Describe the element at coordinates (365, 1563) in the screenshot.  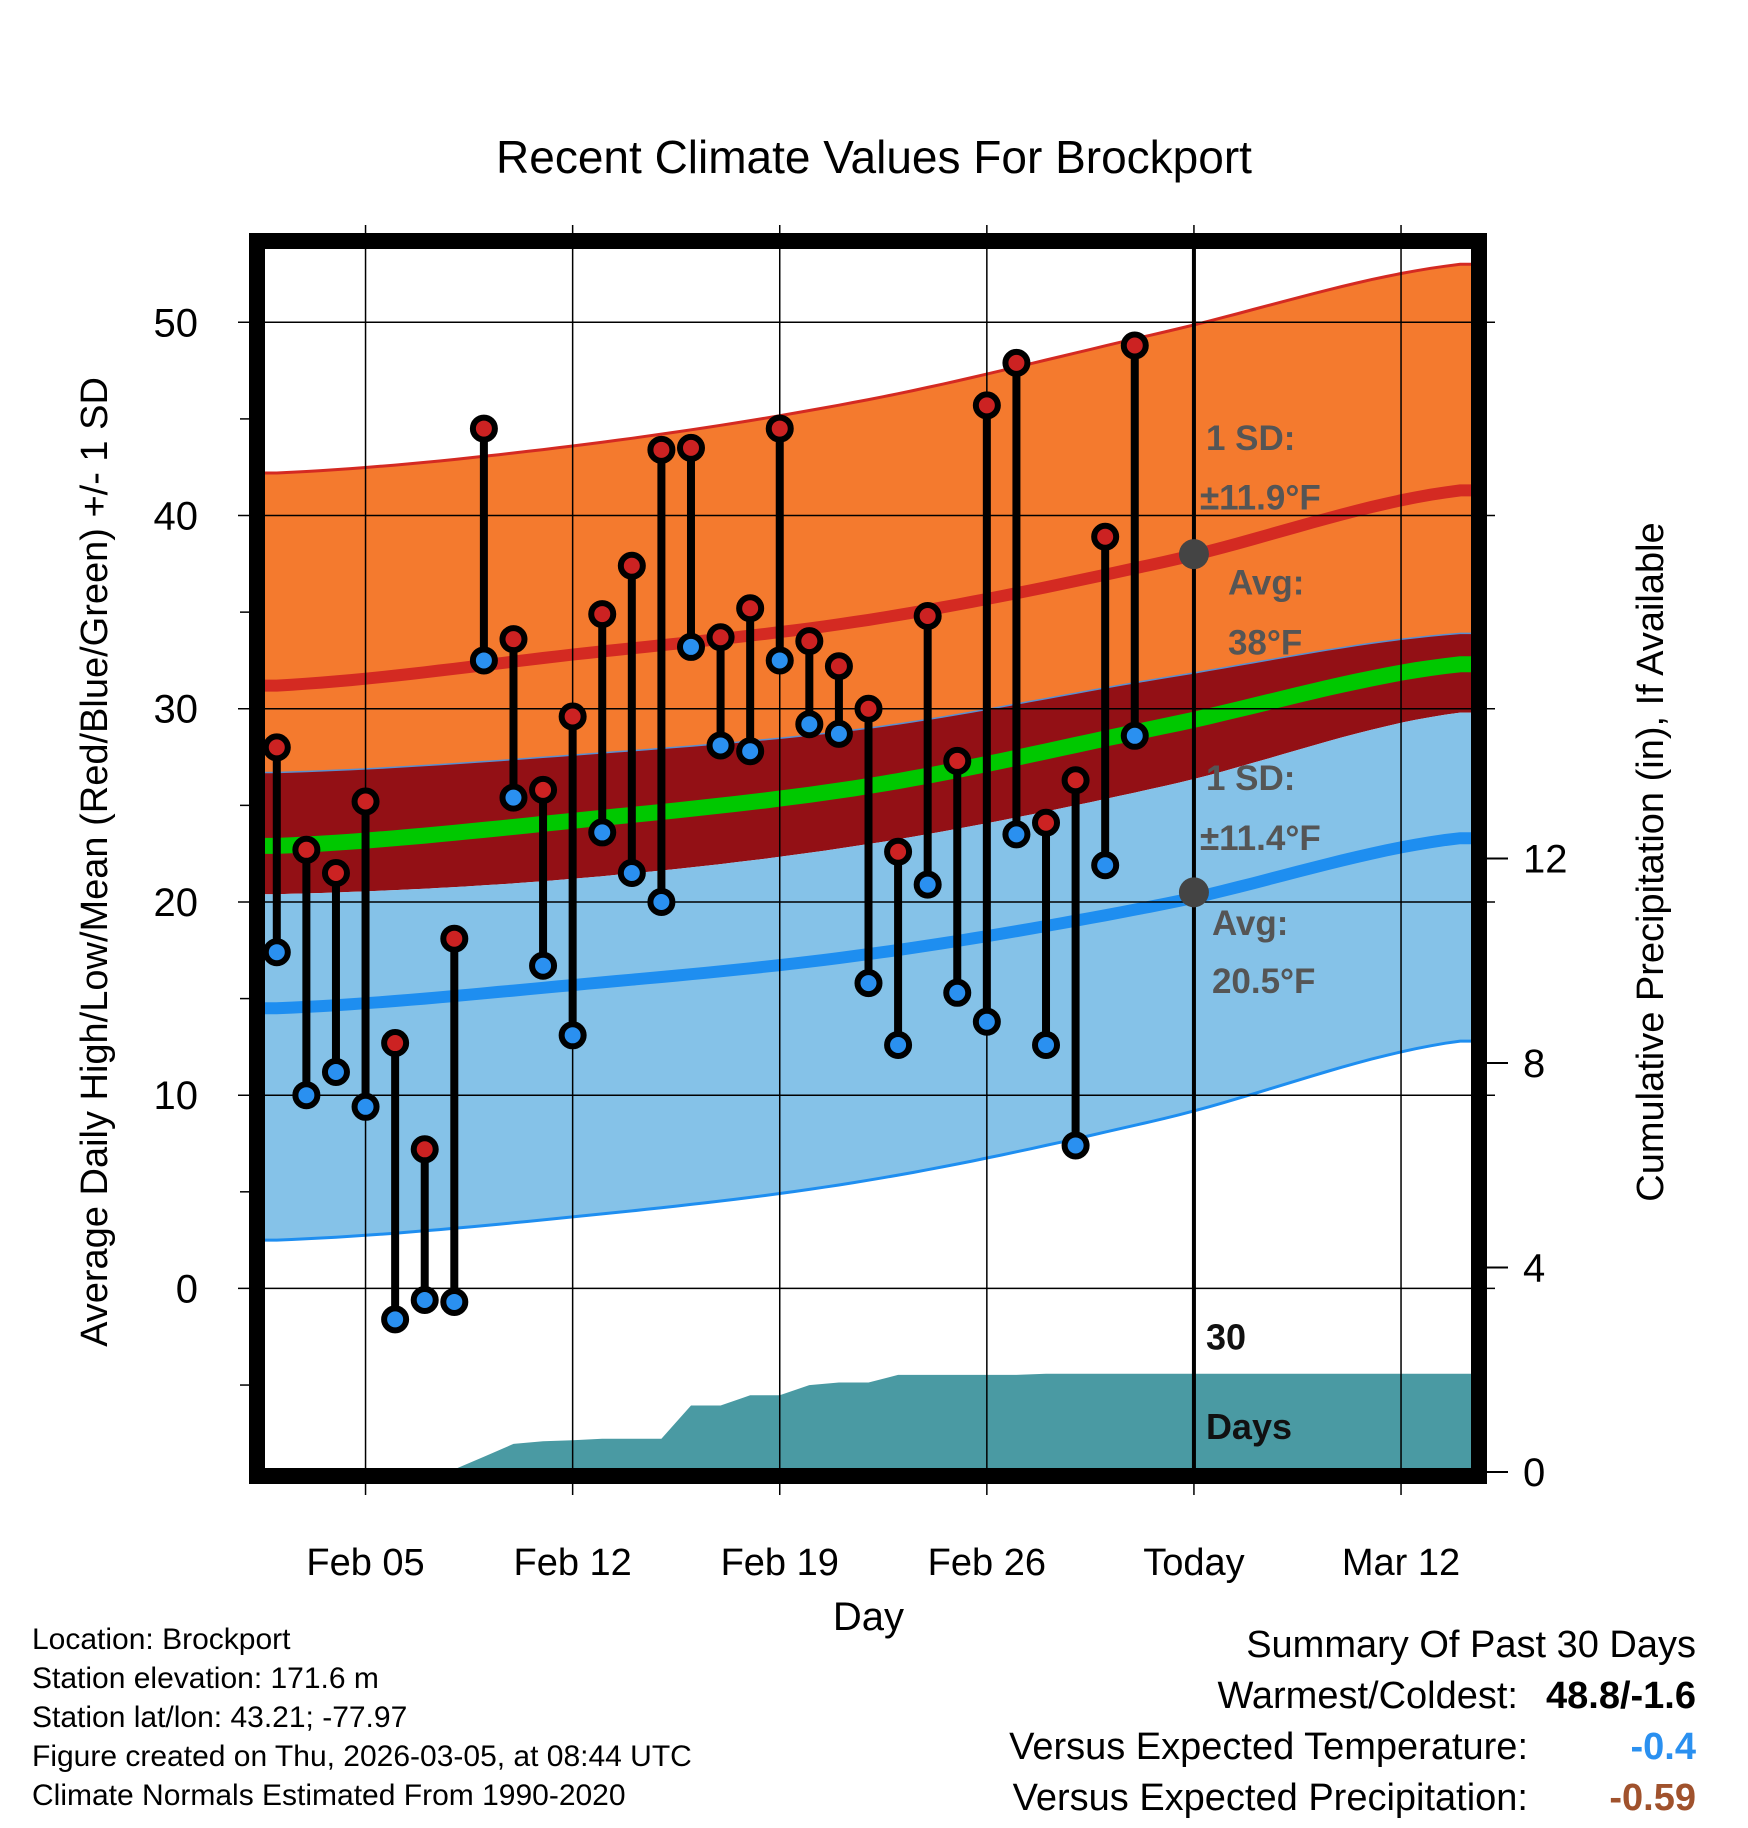
I see `x-tick-label-0: Feb 05` at that location.